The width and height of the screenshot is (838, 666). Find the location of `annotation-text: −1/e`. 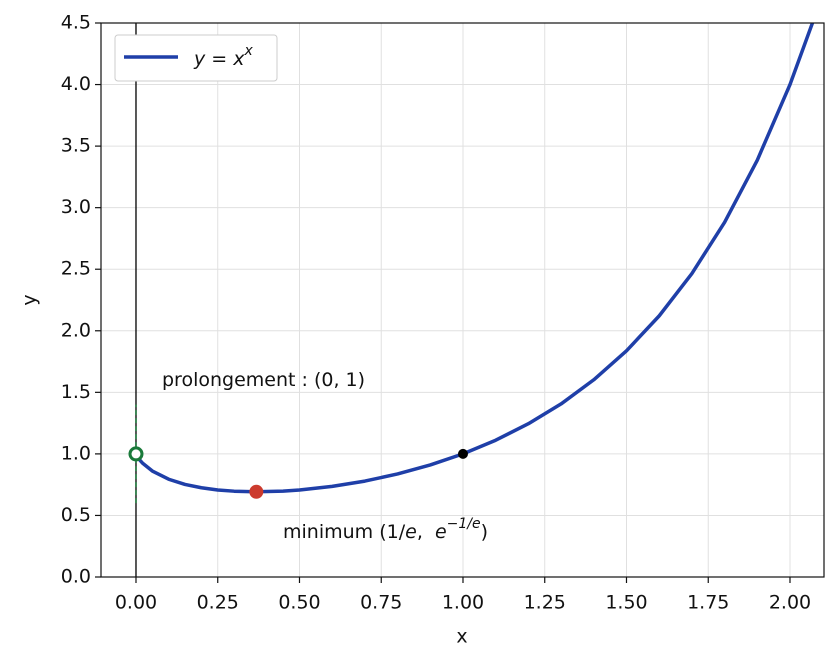

annotation-text: −1/e is located at coordinates (464, 524).